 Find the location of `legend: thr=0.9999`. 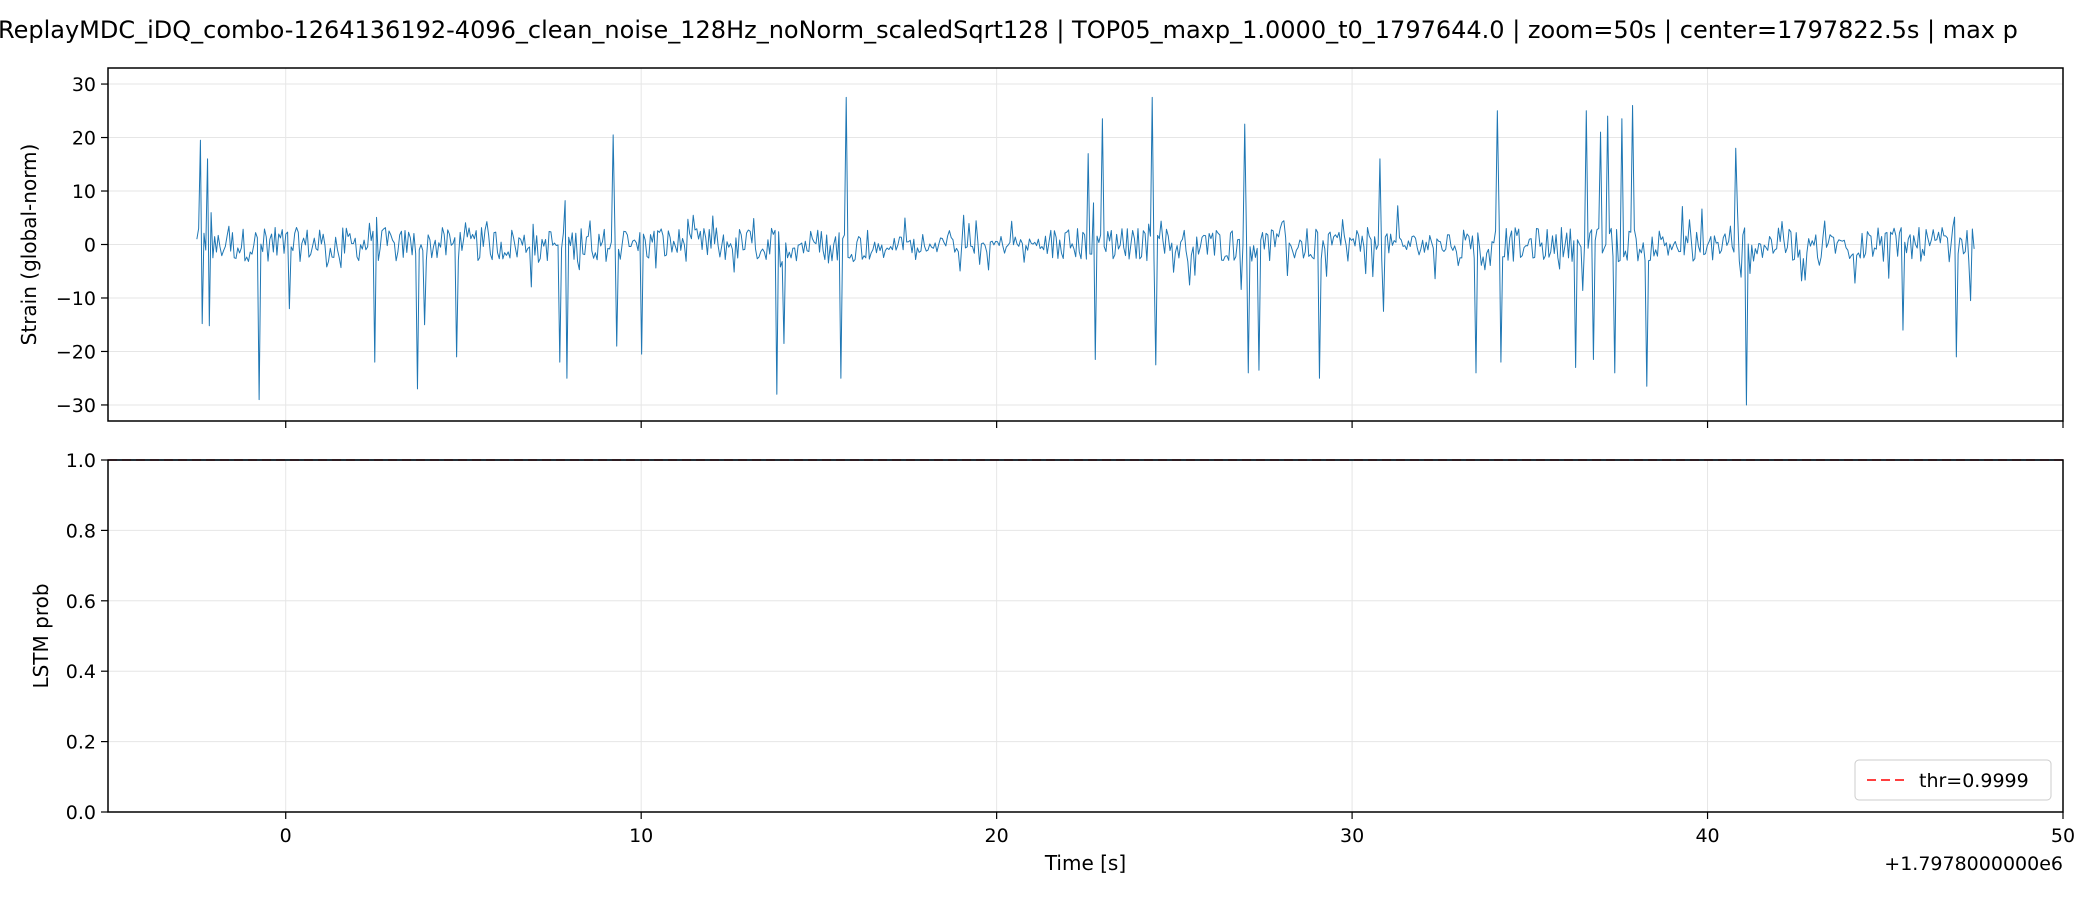

legend: thr=0.9999 is located at coordinates (1953, 780).